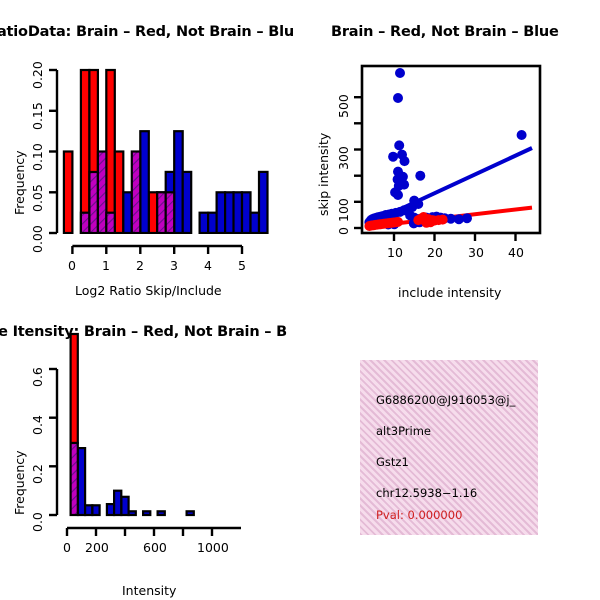 This screenshot has width=600, height=600. I want to click on scatter-ytick-500: 500, so click(343, 106).